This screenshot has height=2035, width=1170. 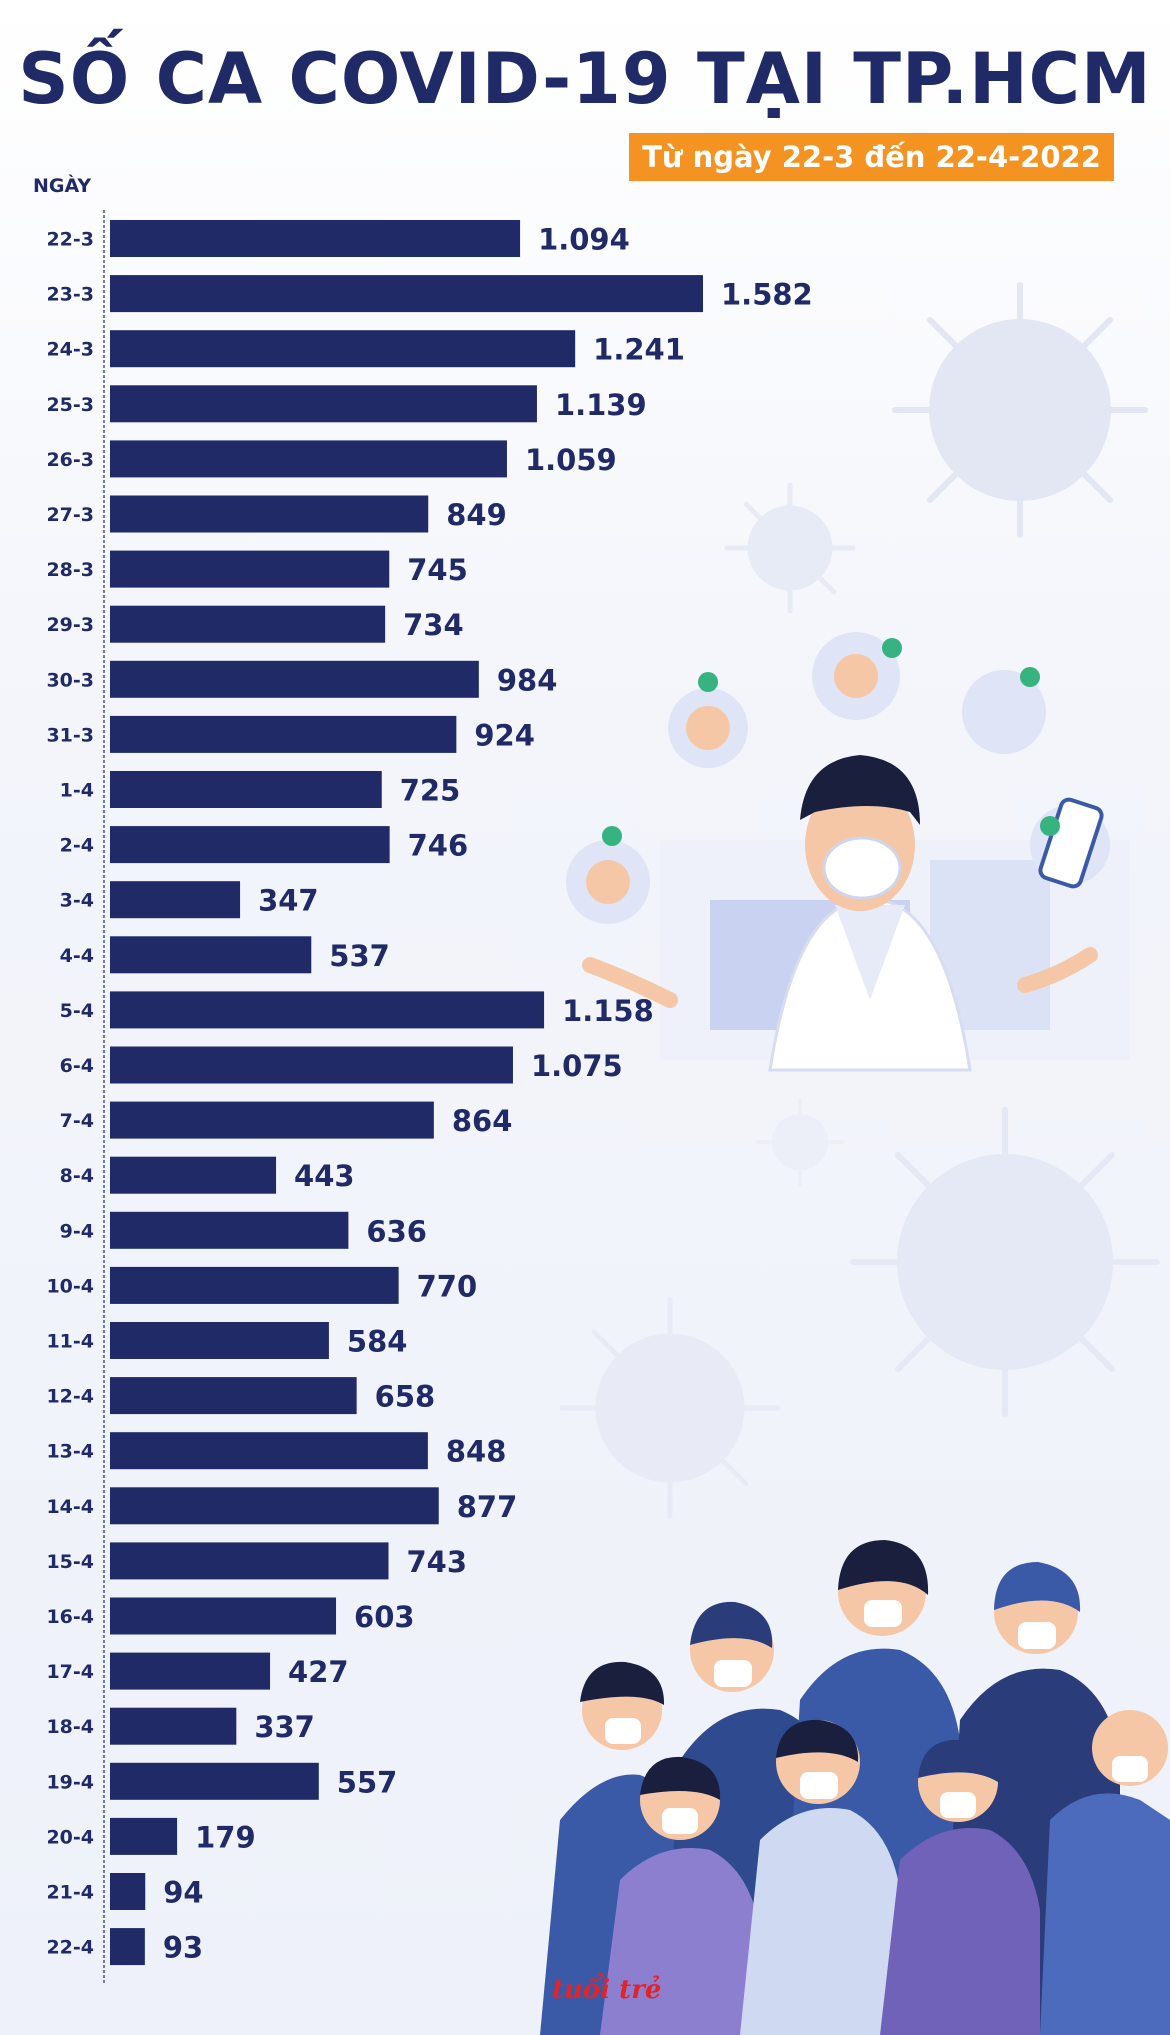 I want to click on value-label: 770, so click(x=447, y=1286).